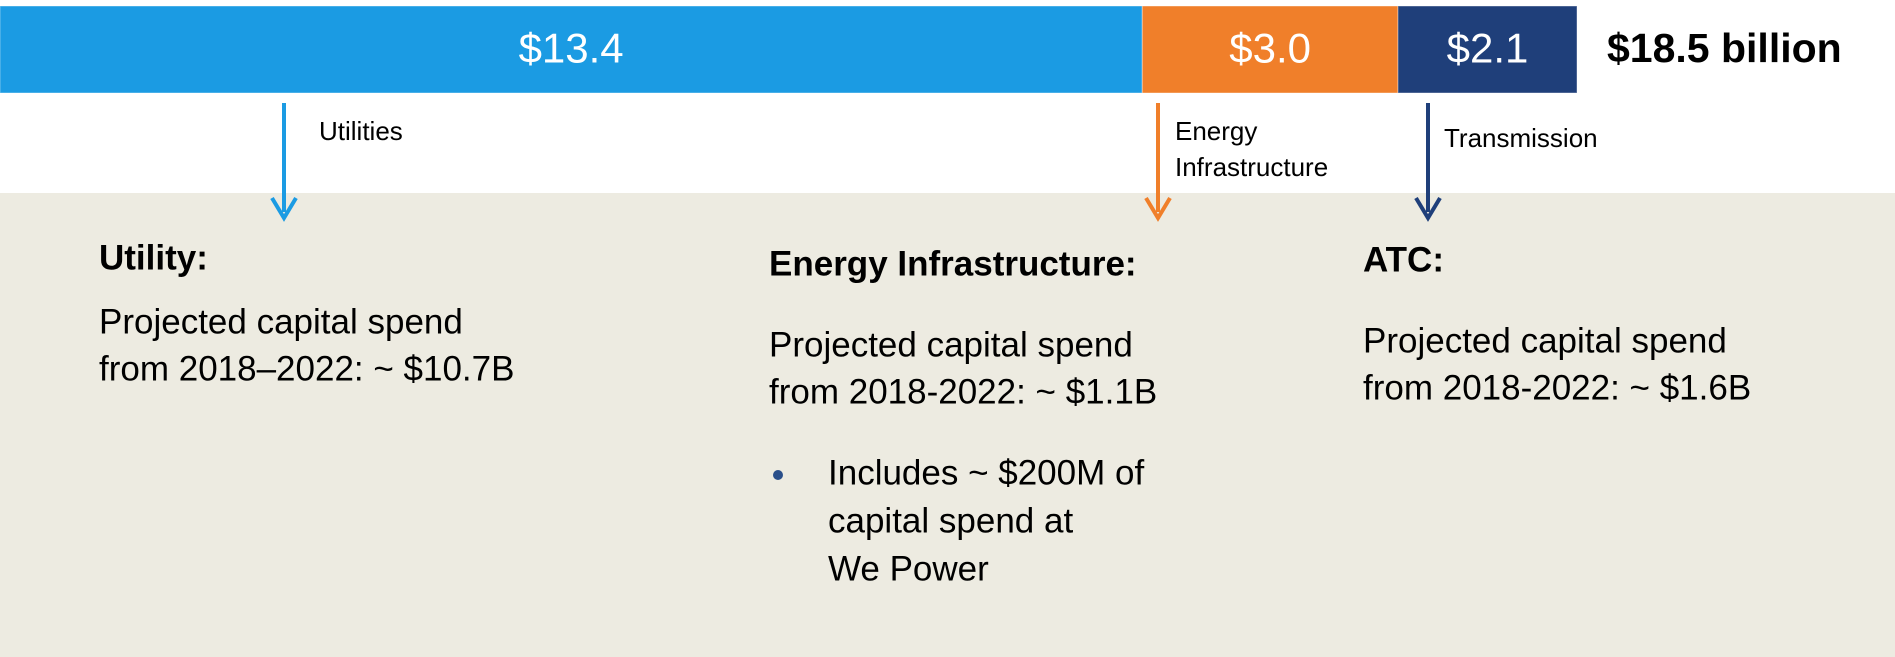  What do you see at coordinates (778, 475) in the screenshot?
I see `bullet` at bounding box center [778, 475].